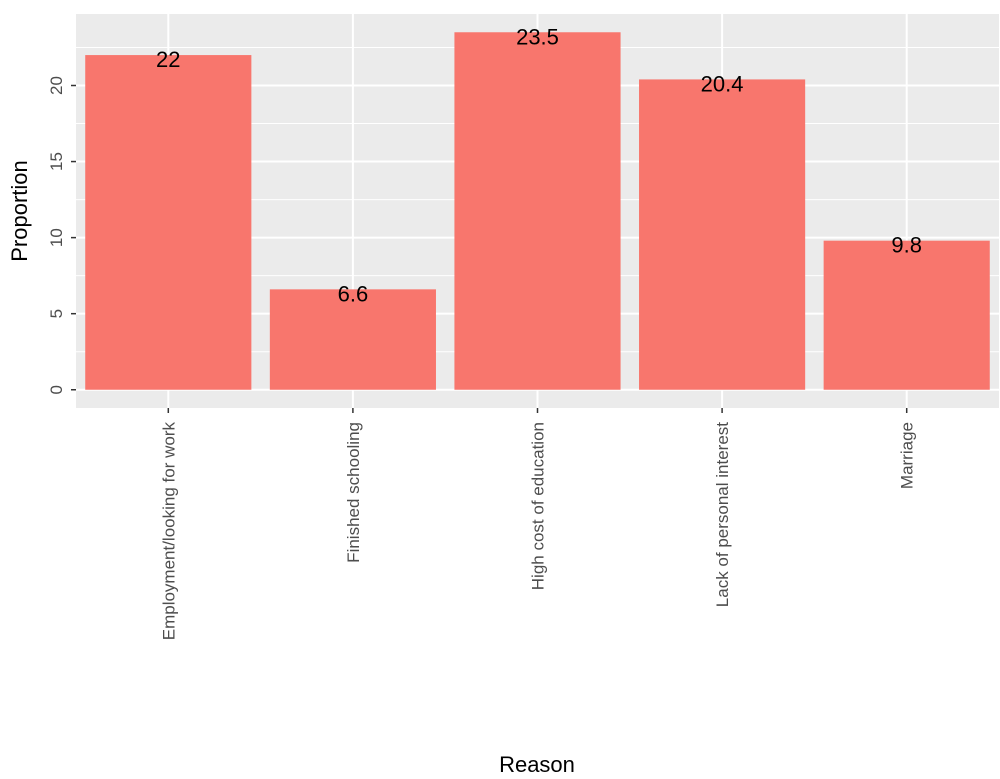 Image resolution: width=1000 pixels, height=779 pixels. Describe the element at coordinates (722, 83) in the screenshot. I see `bar-value-label: 20.4` at that location.